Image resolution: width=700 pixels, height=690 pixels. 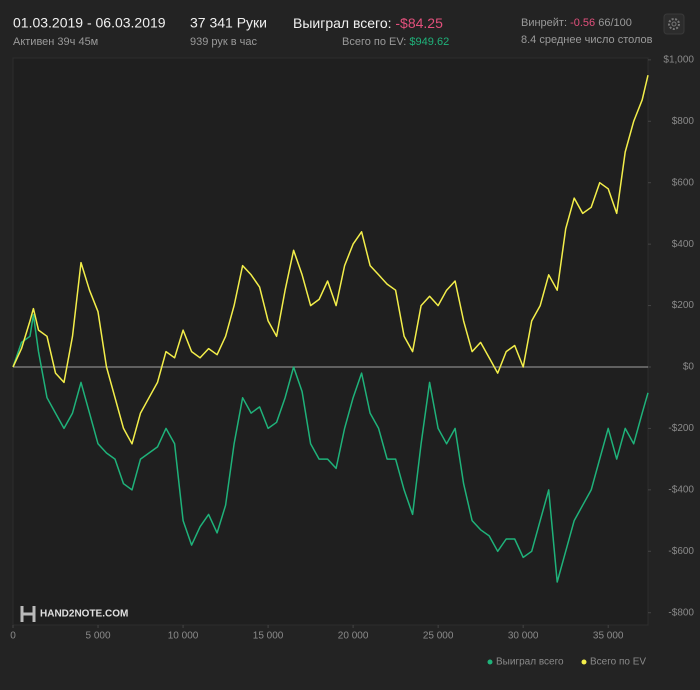 I want to click on y-tick-label: $0, so click(x=689, y=367).